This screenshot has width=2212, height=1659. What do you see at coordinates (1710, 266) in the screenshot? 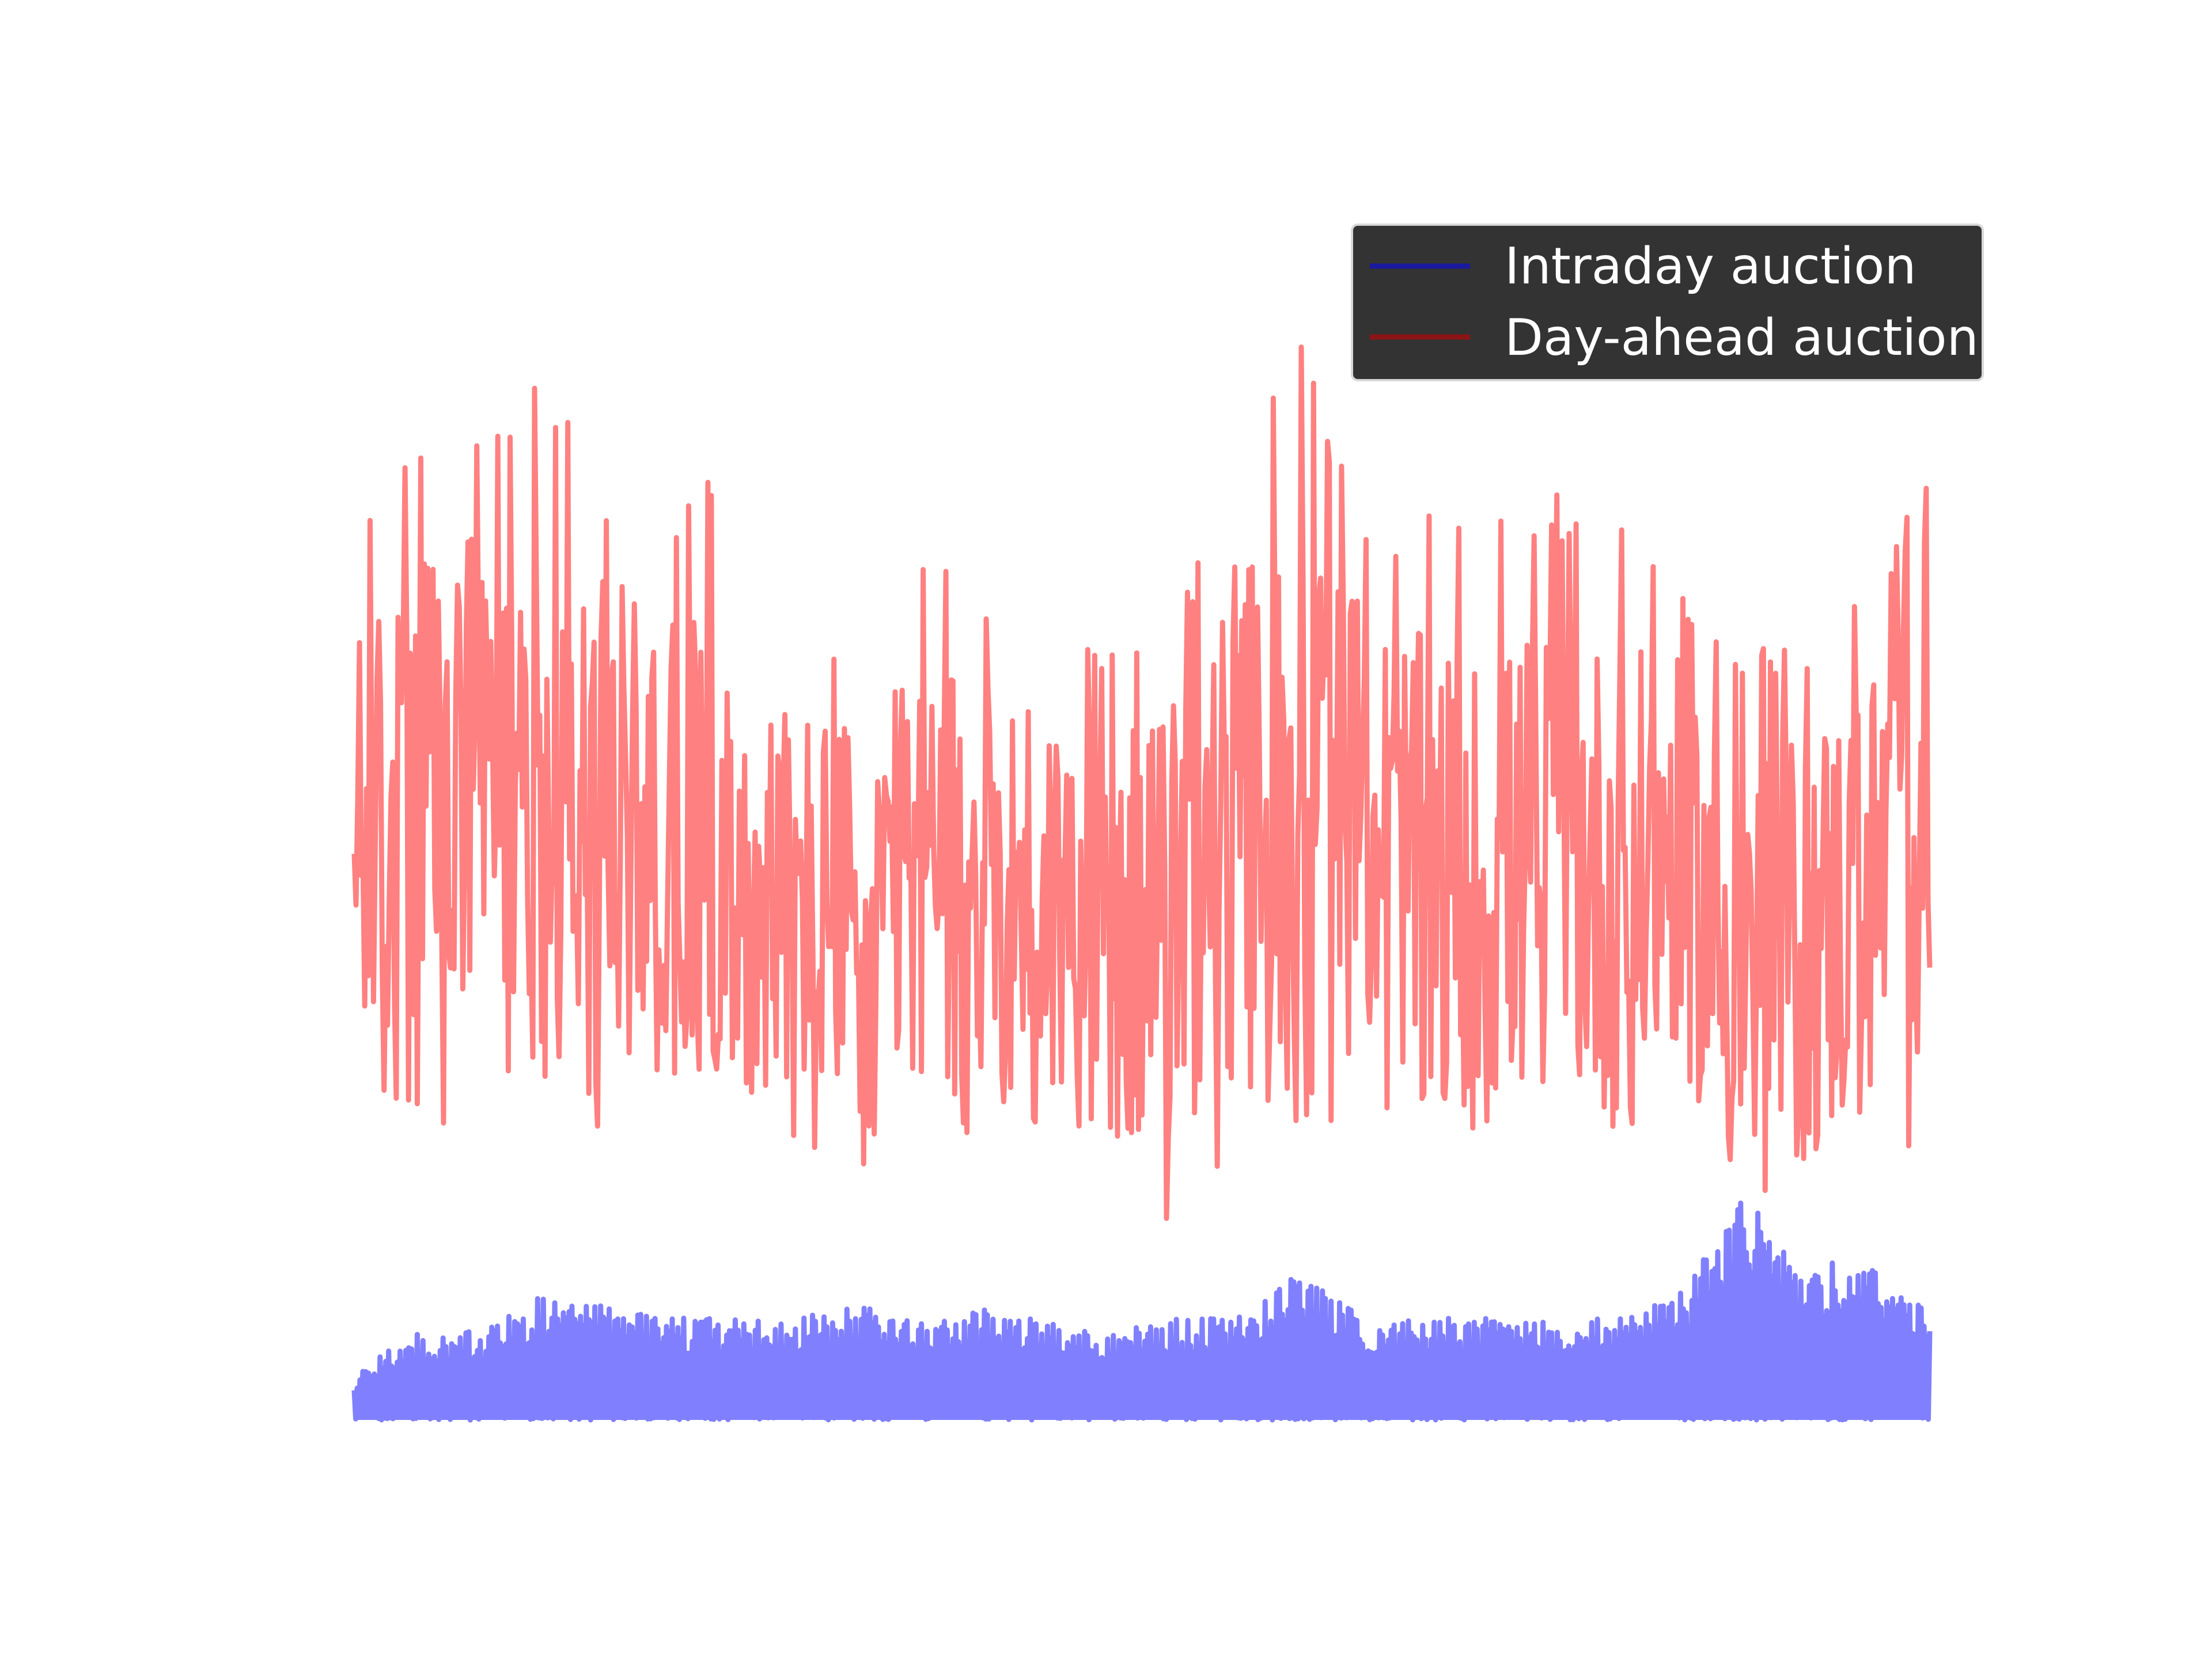
I see `legend-label-intraday: Intraday auction` at bounding box center [1710, 266].